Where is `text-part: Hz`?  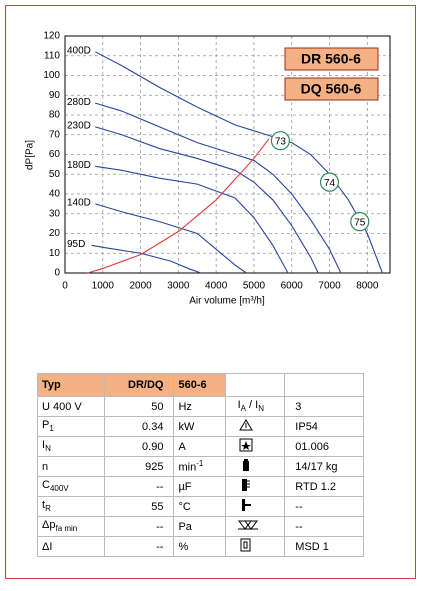
text-part: Hz is located at coordinates (185, 406).